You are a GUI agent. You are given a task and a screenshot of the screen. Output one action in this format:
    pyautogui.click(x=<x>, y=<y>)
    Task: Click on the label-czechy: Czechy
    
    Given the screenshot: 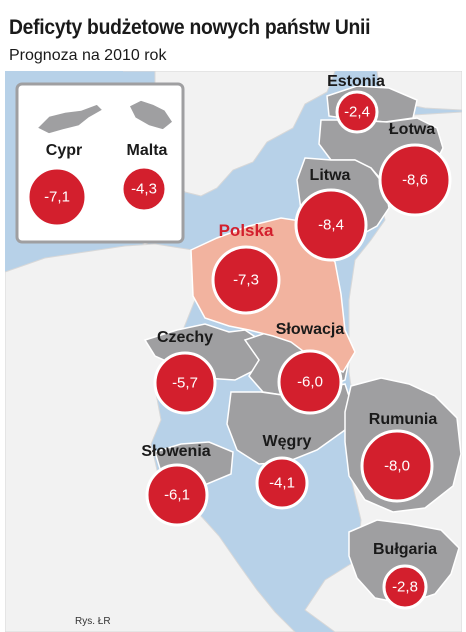 What is the action you would take?
    pyautogui.click(x=185, y=337)
    